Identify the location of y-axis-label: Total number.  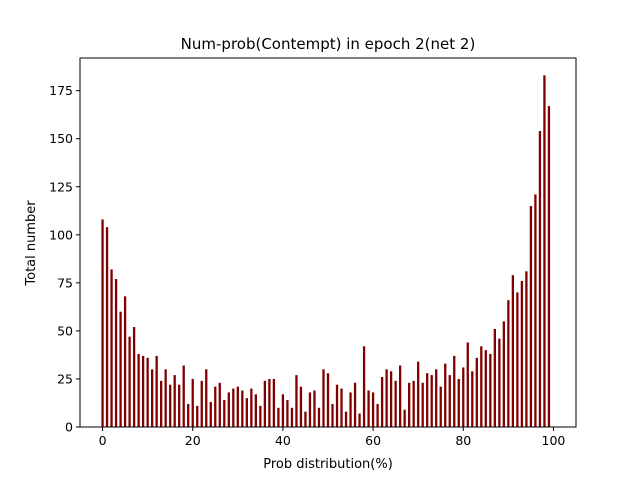
(31, 243).